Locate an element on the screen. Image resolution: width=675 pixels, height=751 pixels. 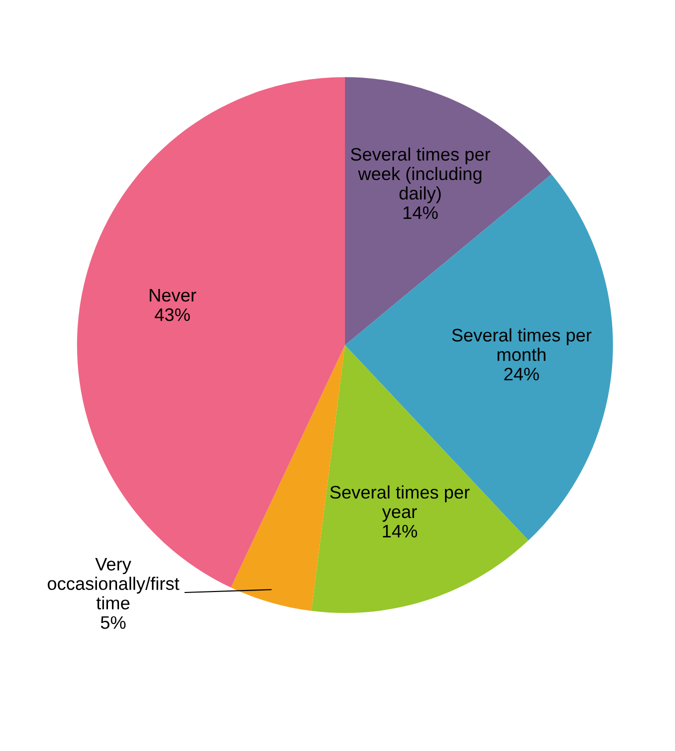
slice-label: Several times per year is located at coordinates (400, 503).